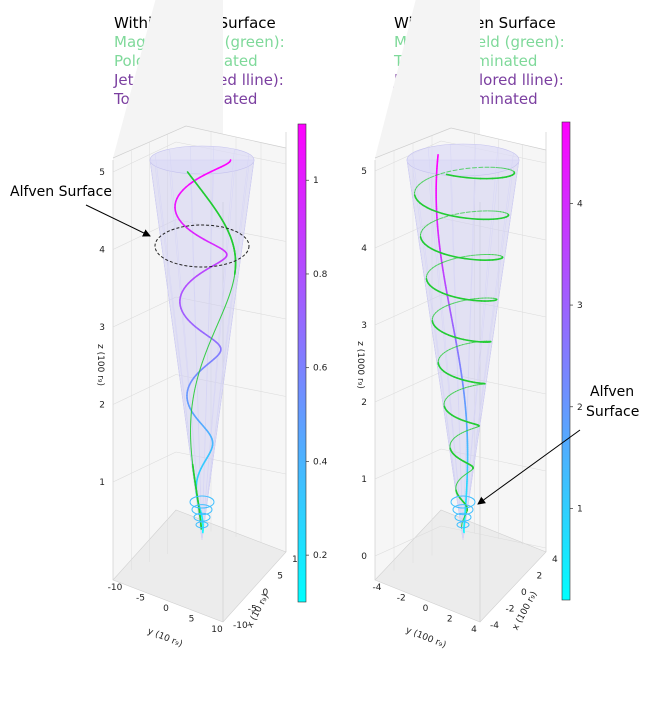 This screenshot has height=702, width=657. I want to click on colorbar-tick-label: 4, so click(580, 204).